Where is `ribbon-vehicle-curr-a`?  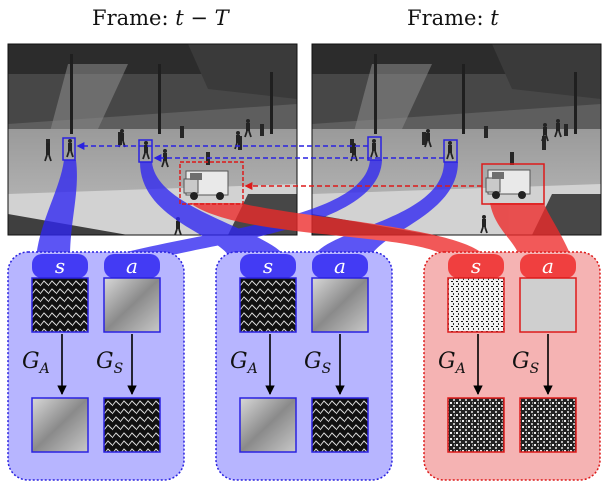 ribbon-vehicle-curr-a is located at coordinates (531, 230).